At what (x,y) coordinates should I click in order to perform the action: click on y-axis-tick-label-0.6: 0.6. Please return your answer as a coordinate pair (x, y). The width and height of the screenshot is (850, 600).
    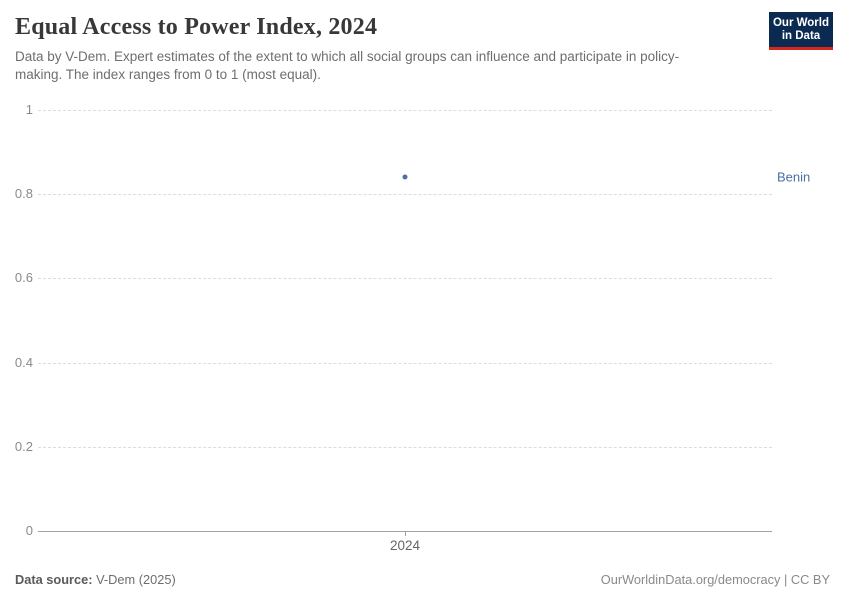
    Looking at the image, I should click on (23, 278).